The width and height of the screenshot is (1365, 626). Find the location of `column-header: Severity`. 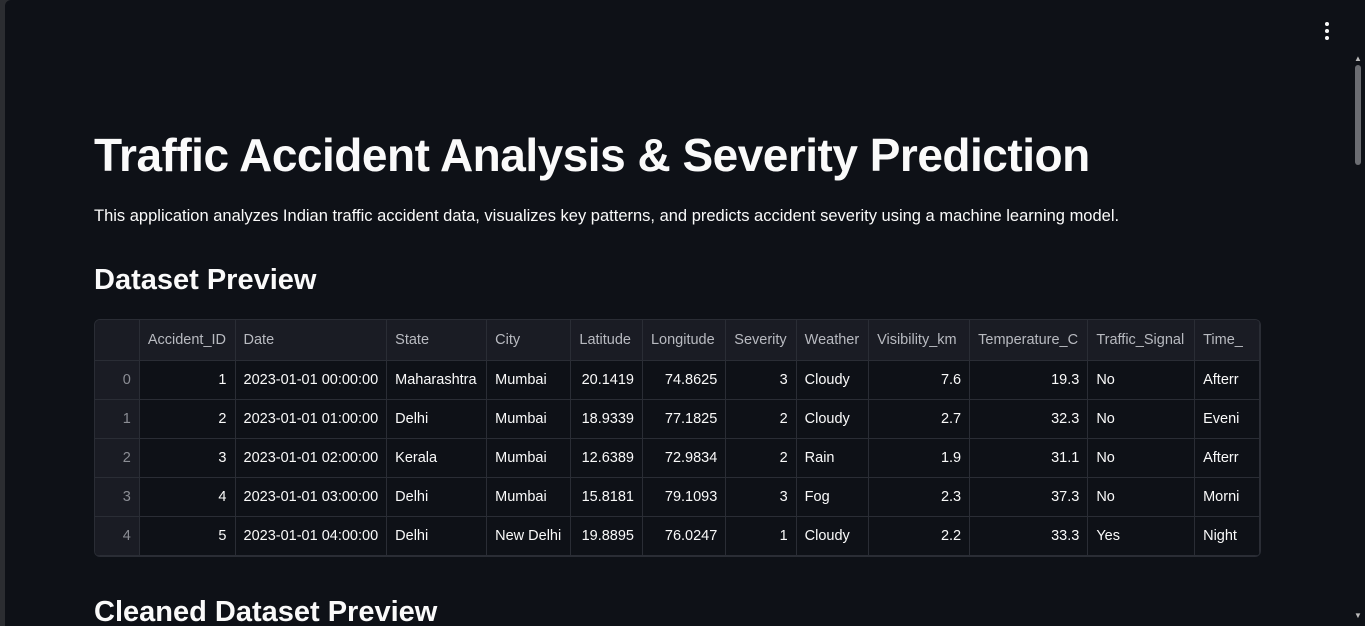

column-header: Severity is located at coordinates (761, 340).